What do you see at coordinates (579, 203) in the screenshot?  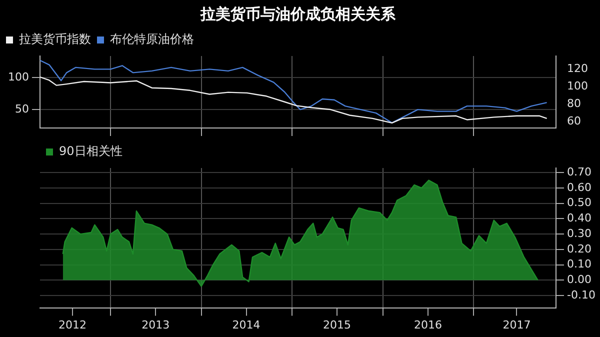 I see `y-tick-label: 0.50` at bounding box center [579, 203].